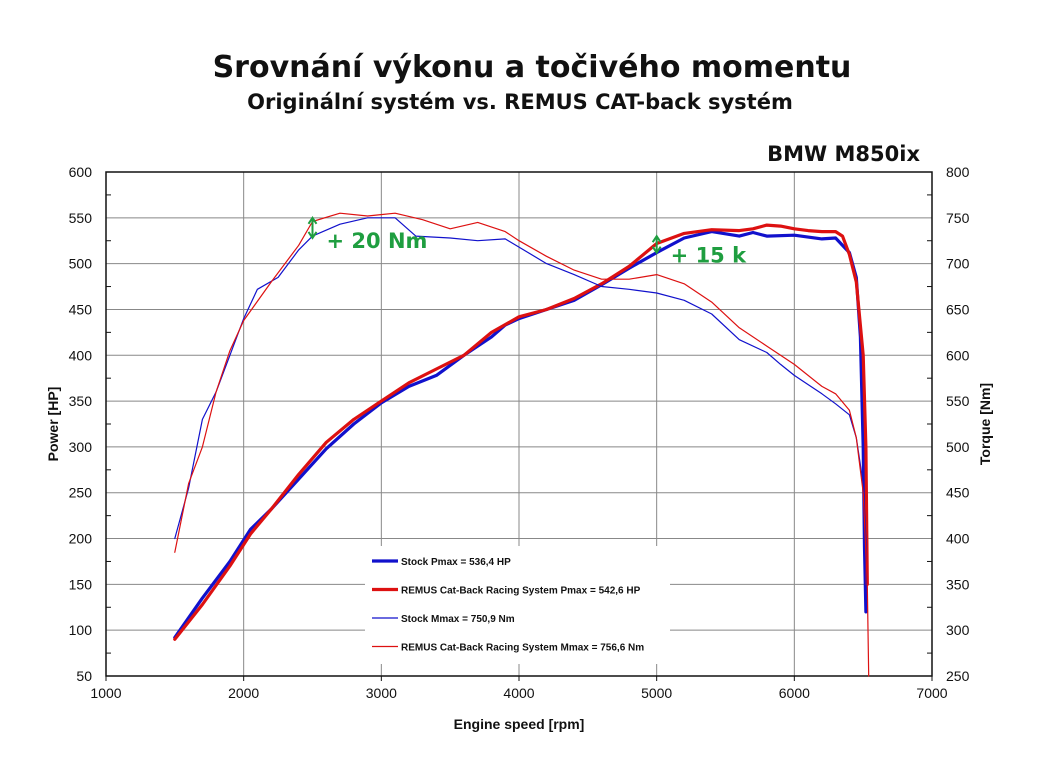  I want to click on y-right-tick-label: 250, so click(958, 676).